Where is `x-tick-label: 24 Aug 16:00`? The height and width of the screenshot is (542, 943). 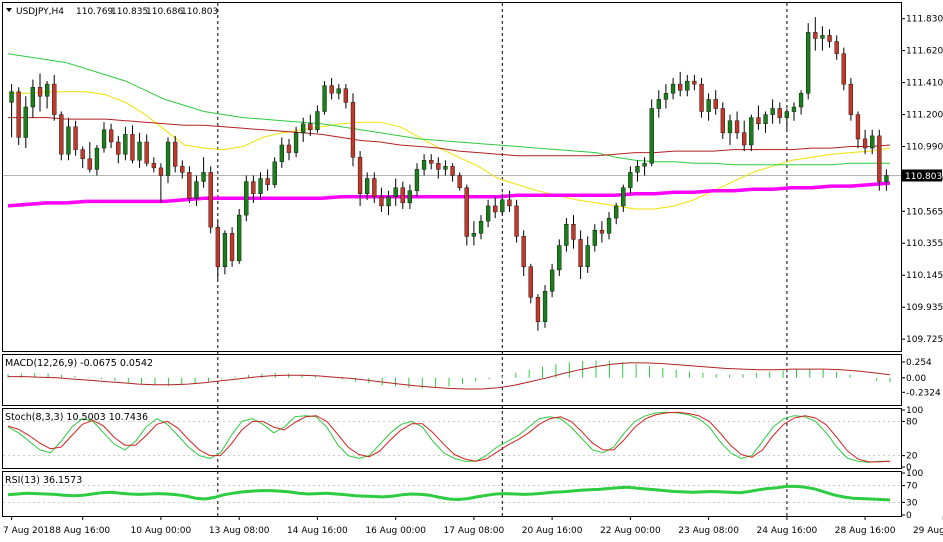 x-tick-label: 24 Aug 16:00 is located at coordinates (787, 531).